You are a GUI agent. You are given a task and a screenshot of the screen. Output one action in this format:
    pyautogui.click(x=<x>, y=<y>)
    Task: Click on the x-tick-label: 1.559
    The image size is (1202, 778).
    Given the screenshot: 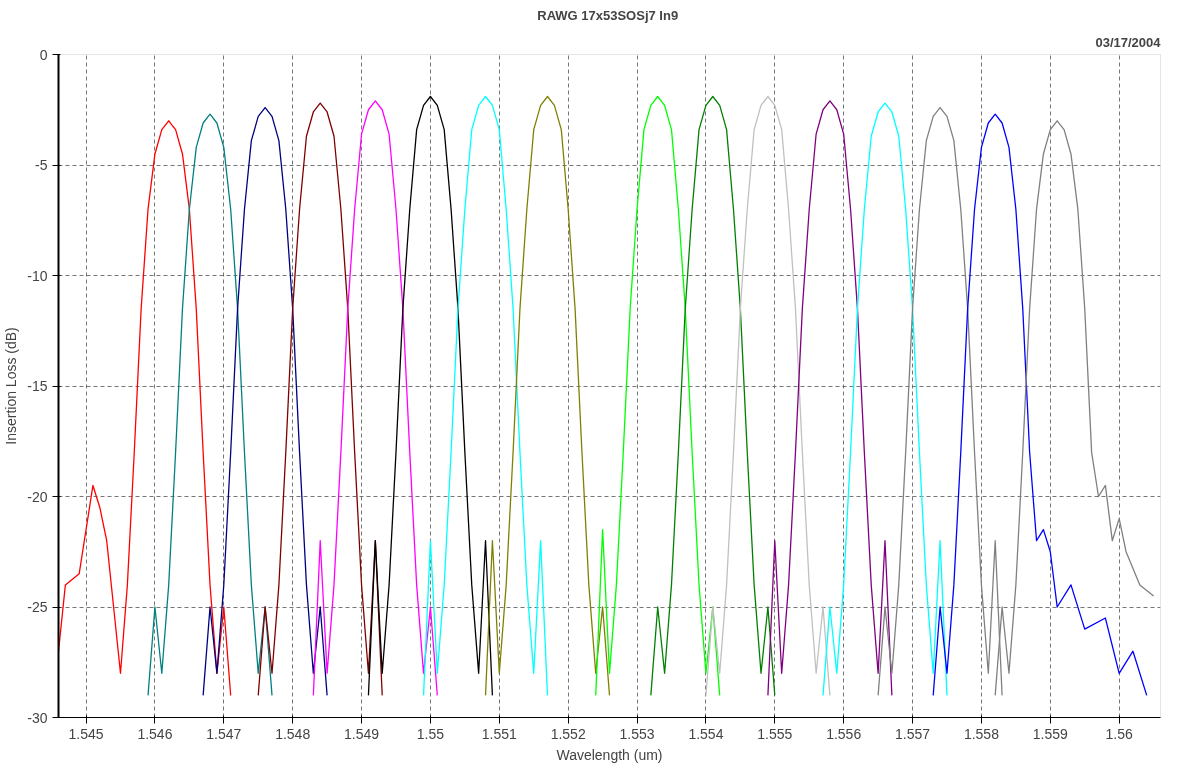 What is the action you would take?
    pyautogui.click(x=1050, y=733)
    